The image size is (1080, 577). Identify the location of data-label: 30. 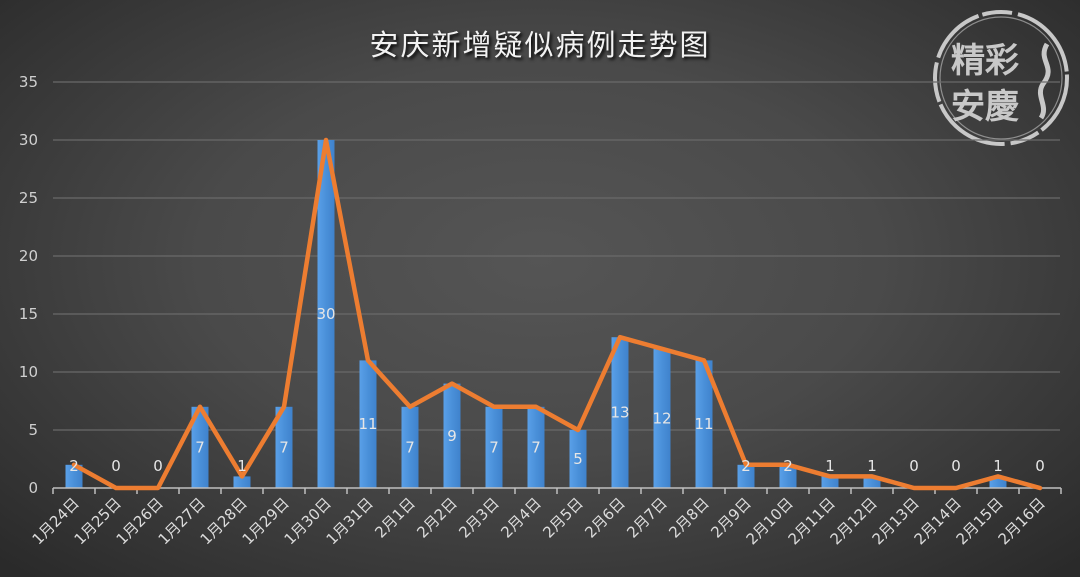
(325, 314).